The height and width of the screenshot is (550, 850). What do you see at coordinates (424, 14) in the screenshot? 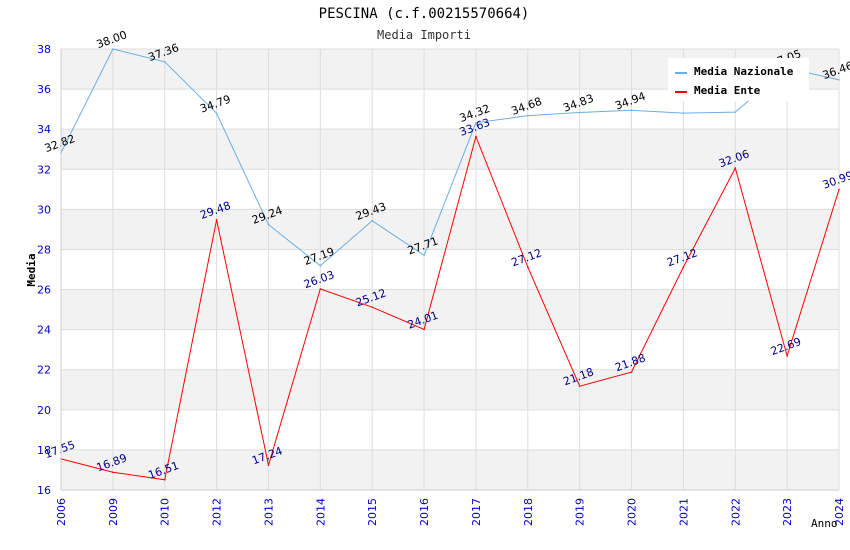
I see `chart-title: PESCINA (c.f.00215570664)` at bounding box center [424, 14].